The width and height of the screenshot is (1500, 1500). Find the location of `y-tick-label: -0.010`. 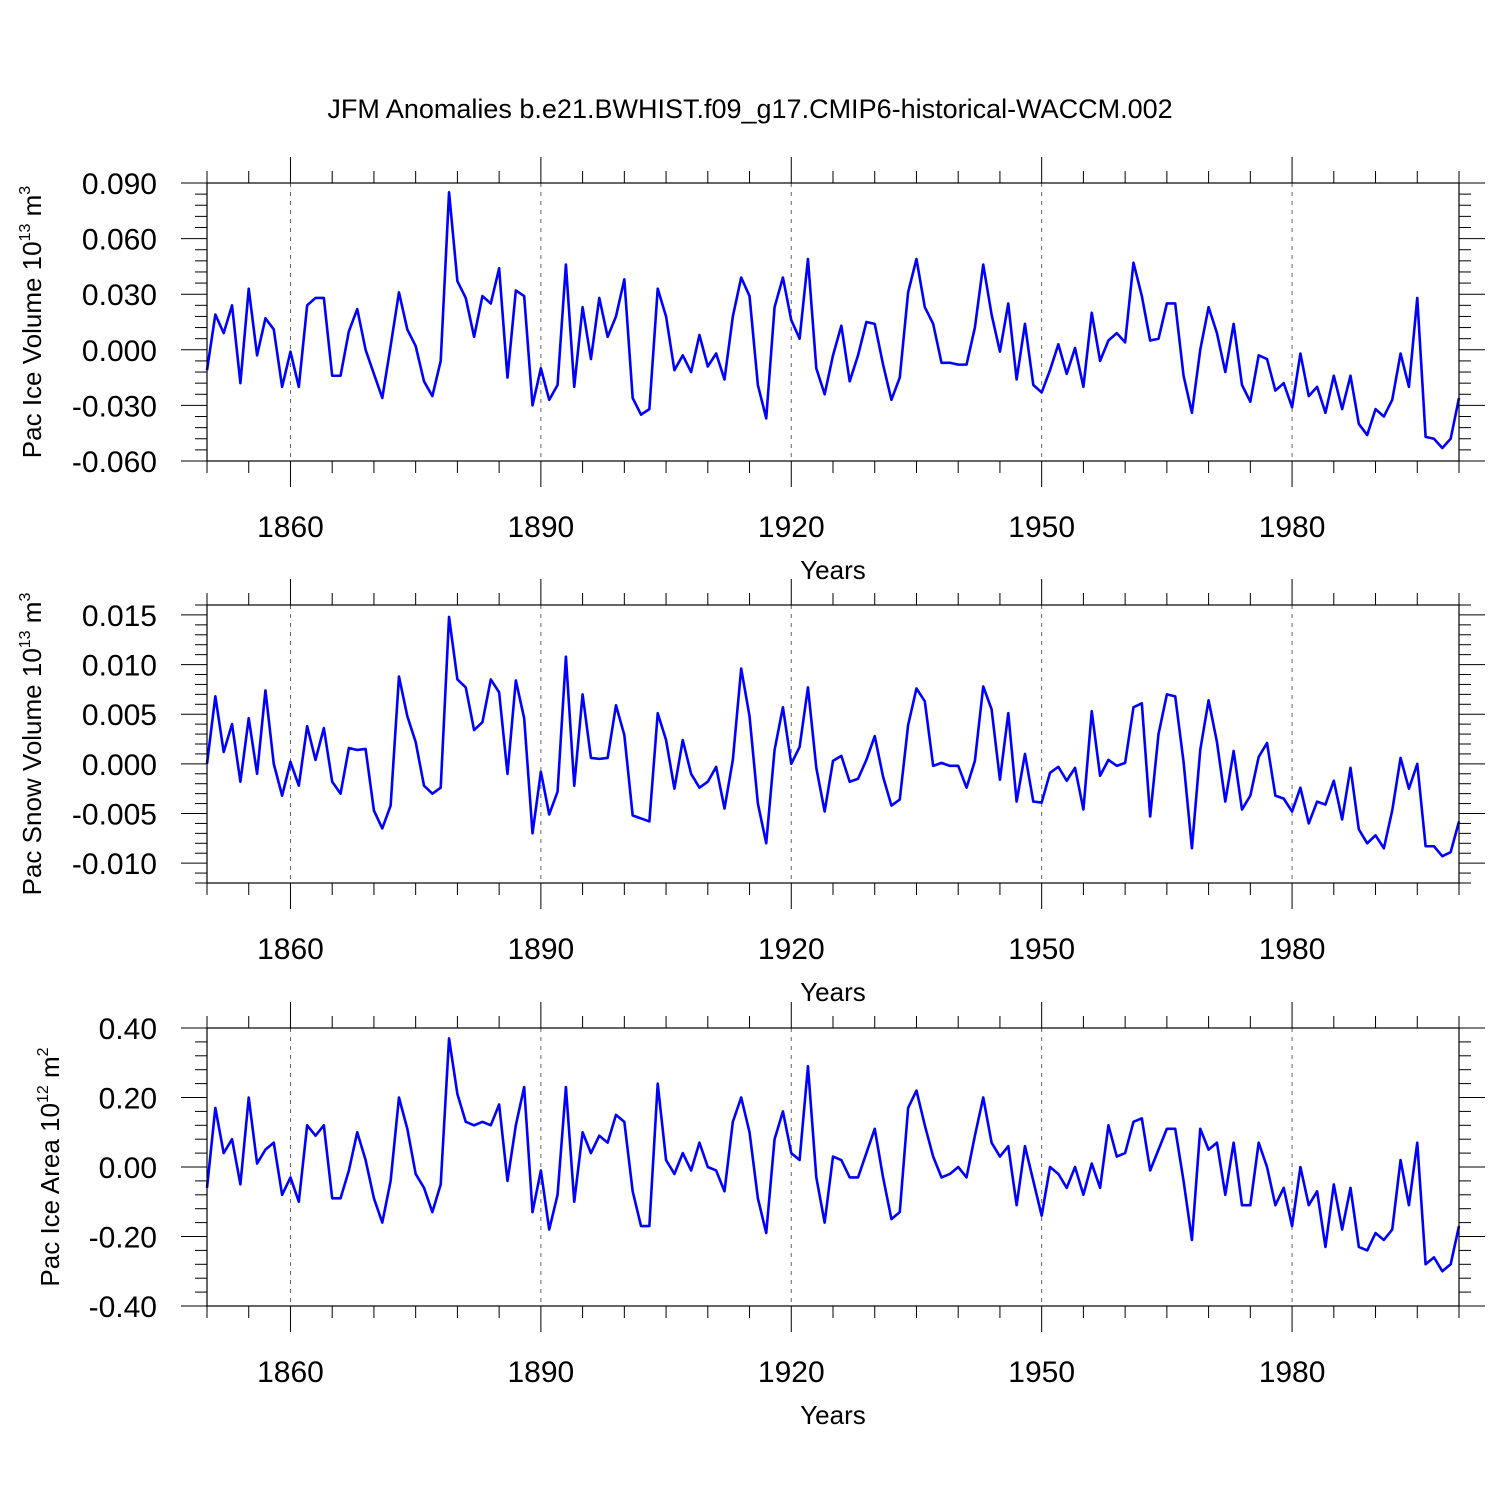

y-tick-label: -0.010 is located at coordinates (114, 864).